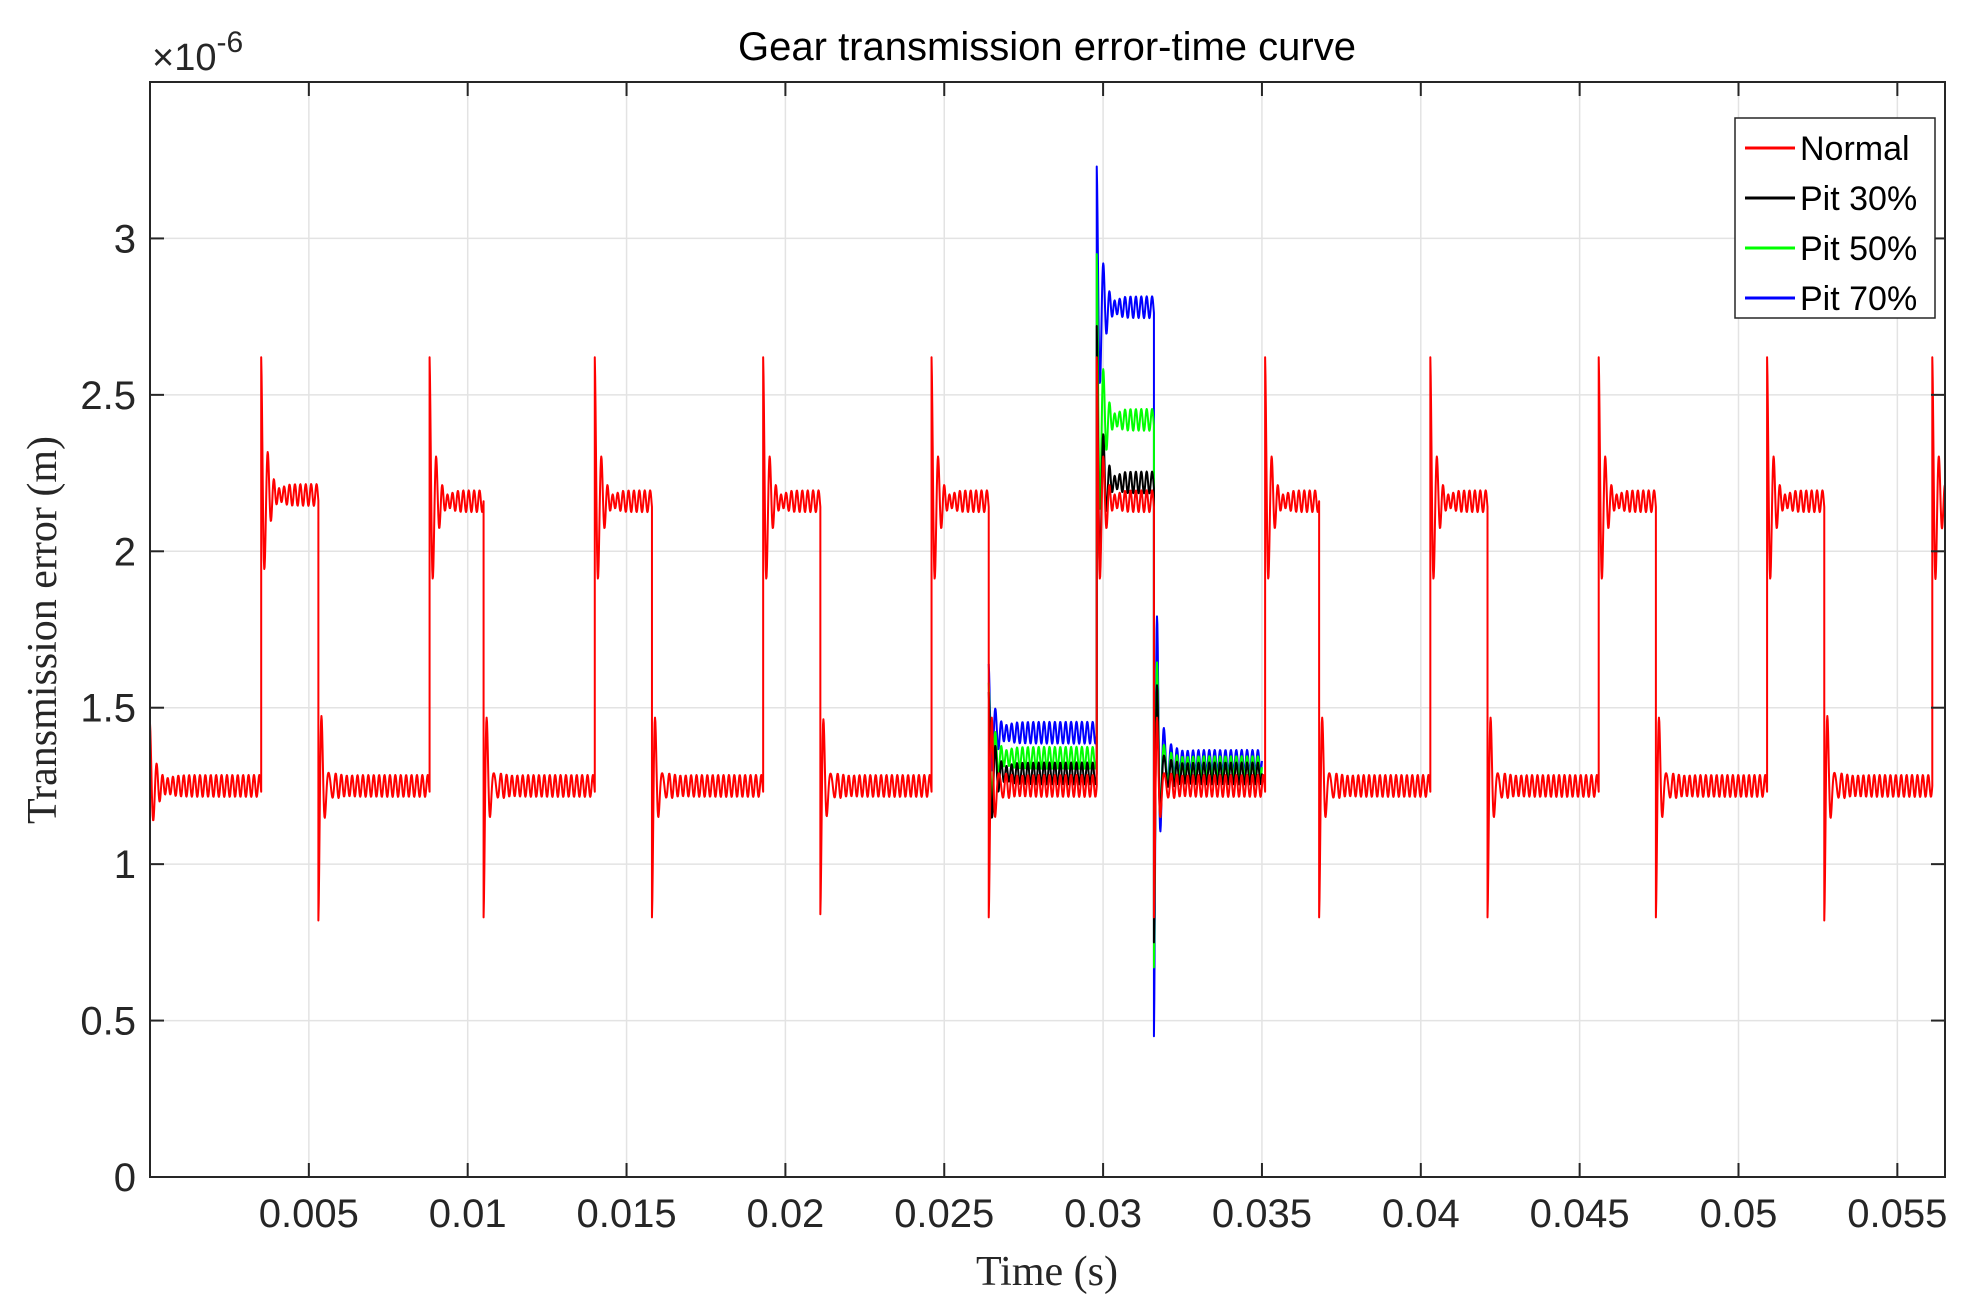 The height and width of the screenshot is (1312, 1961). What do you see at coordinates (1858, 299) in the screenshot?
I see `legend-label: Pit 70%` at bounding box center [1858, 299].